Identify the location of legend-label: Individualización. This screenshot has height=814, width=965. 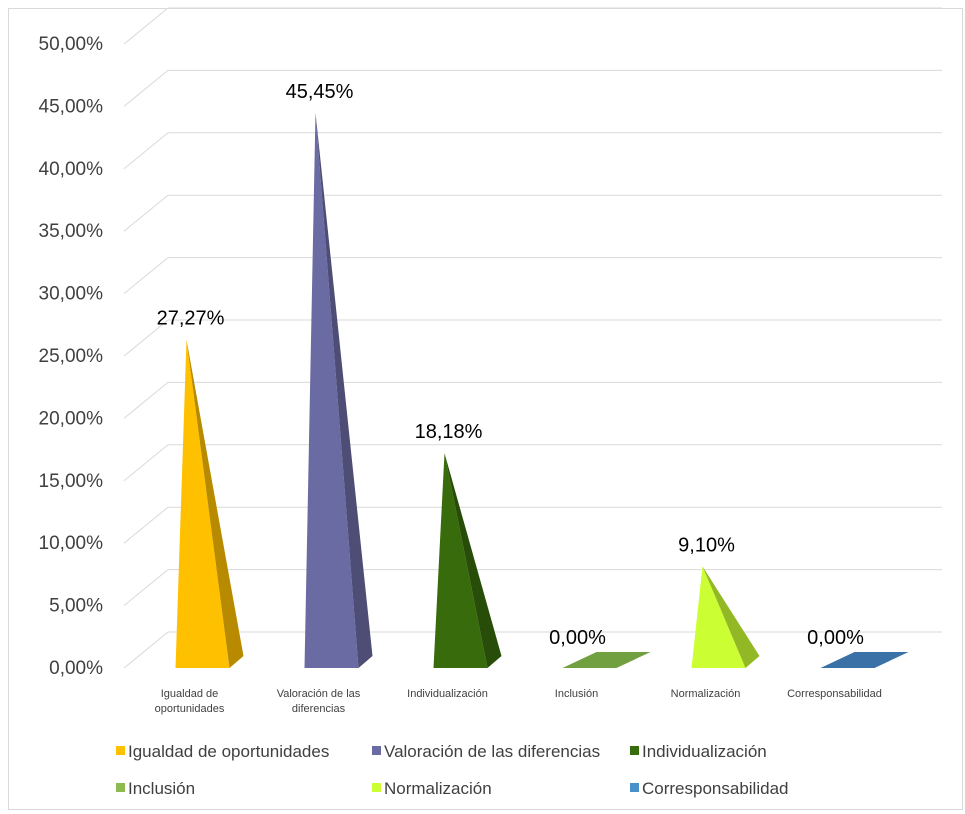
(704, 751).